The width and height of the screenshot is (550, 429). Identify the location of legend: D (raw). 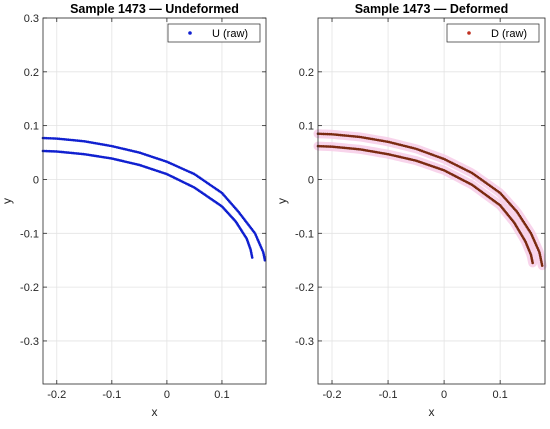
(493, 33).